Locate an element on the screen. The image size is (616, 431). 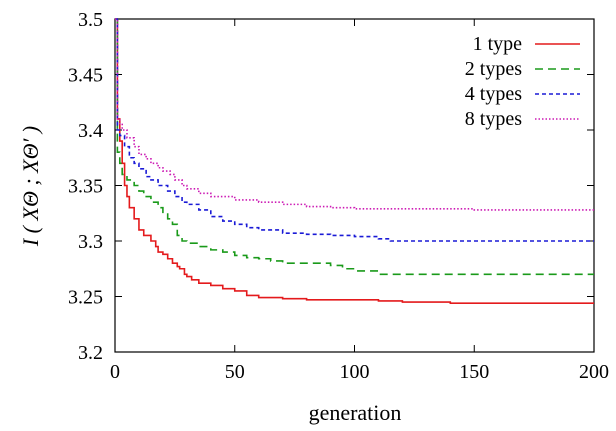
y-axis-title-italic: I ( XΘ ; XΘ′ ) is located at coordinates (30, 186).